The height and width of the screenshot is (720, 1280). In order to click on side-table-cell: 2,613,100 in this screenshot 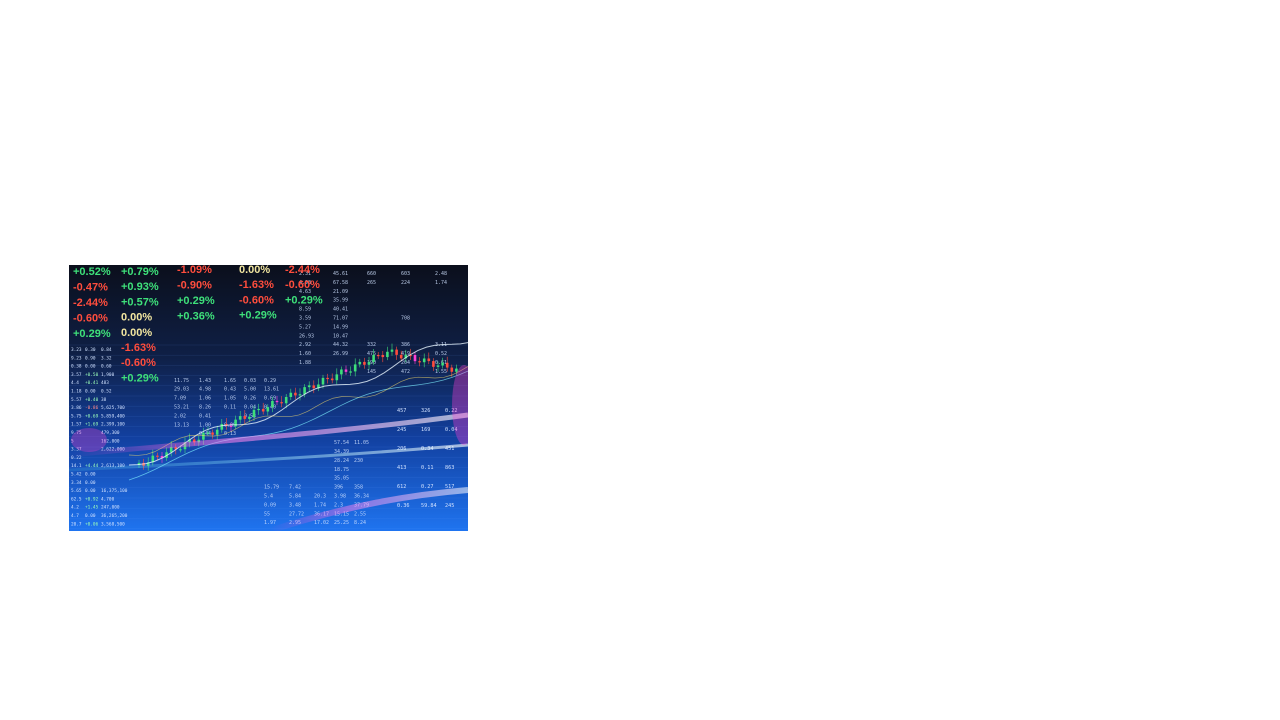, I will do `click(113, 466)`.